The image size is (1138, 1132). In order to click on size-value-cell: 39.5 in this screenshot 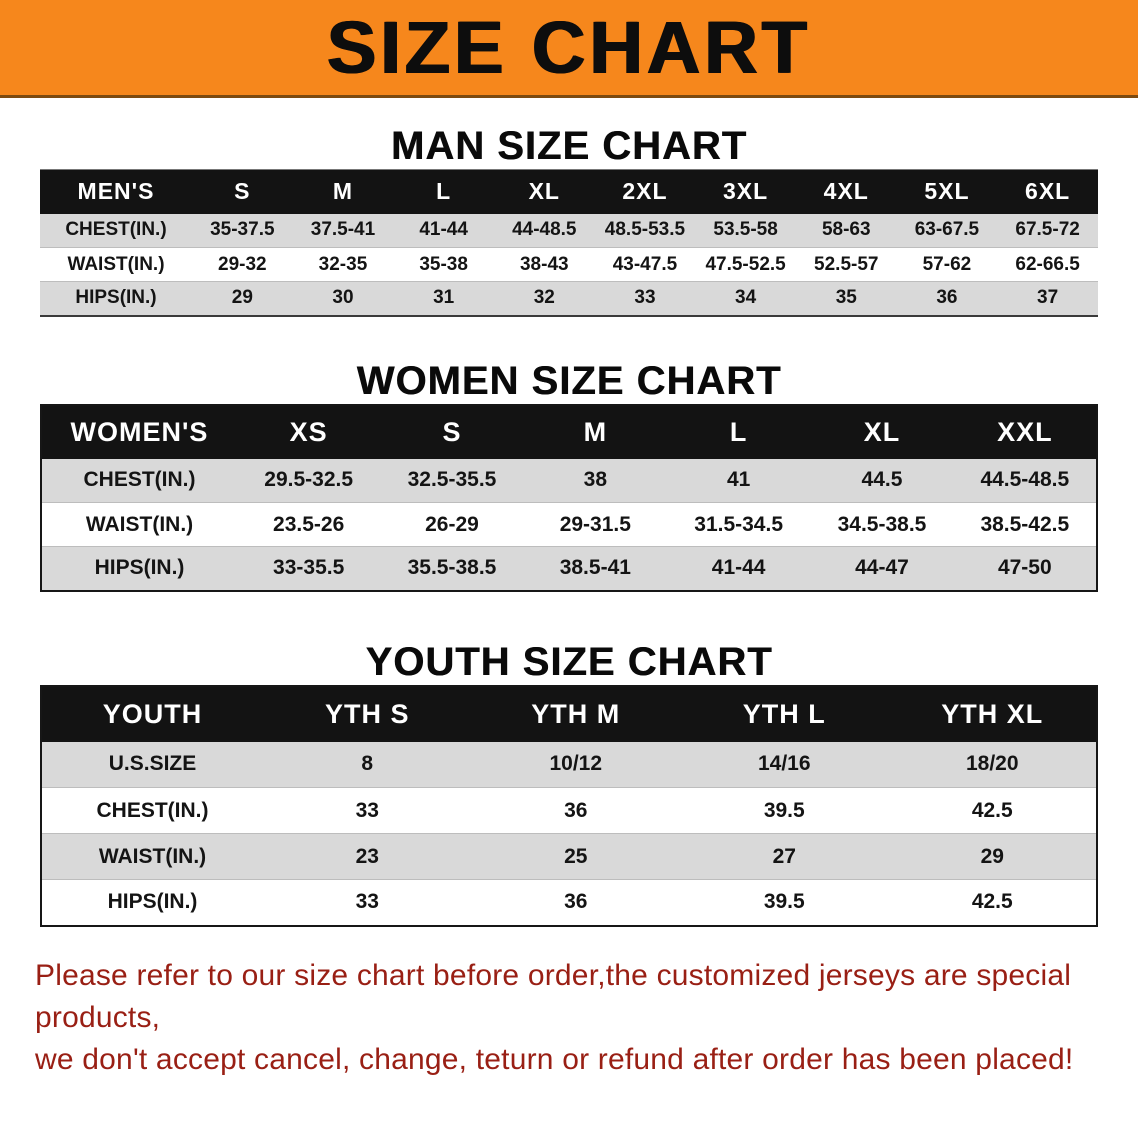, I will do `click(784, 902)`.